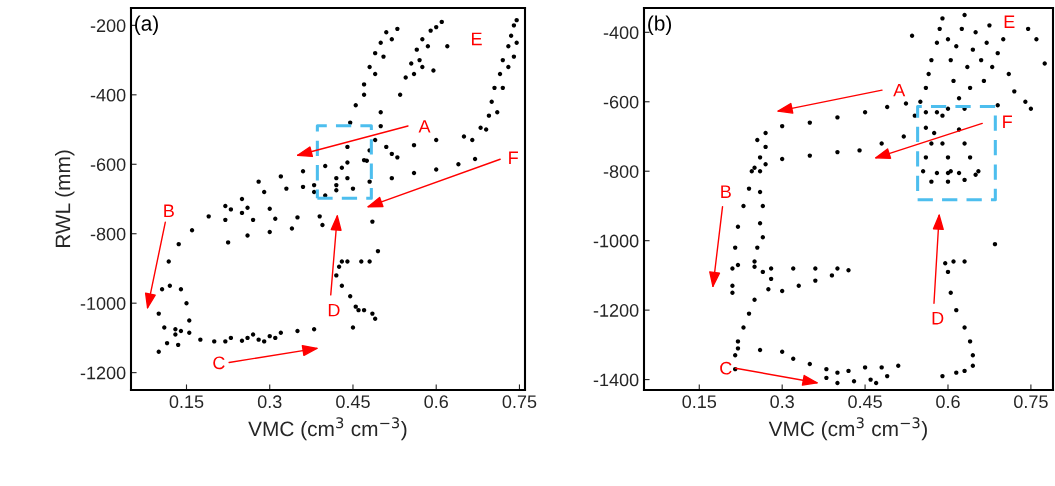 The image size is (1055, 486). What do you see at coordinates (616, 380) in the screenshot?
I see `y-tick-label: -1400` at bounding box center [616, 380].